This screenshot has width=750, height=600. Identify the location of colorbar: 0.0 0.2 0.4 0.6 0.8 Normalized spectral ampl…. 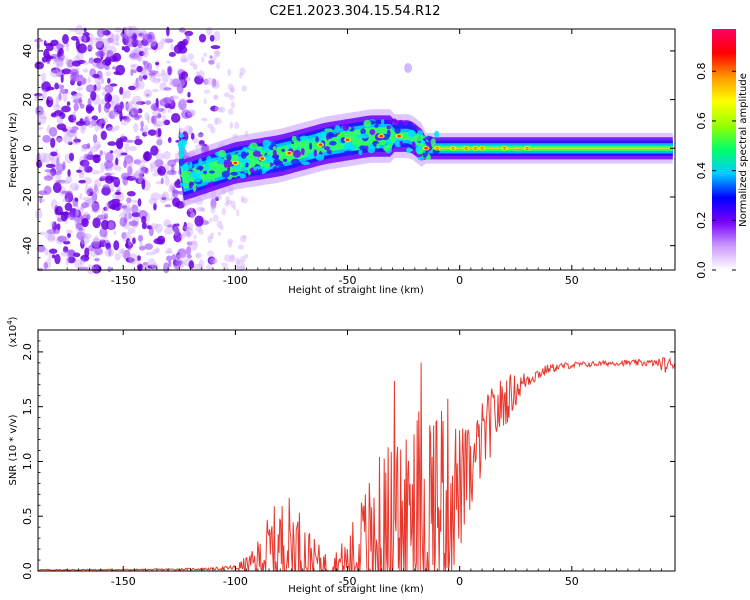
(722, 154).